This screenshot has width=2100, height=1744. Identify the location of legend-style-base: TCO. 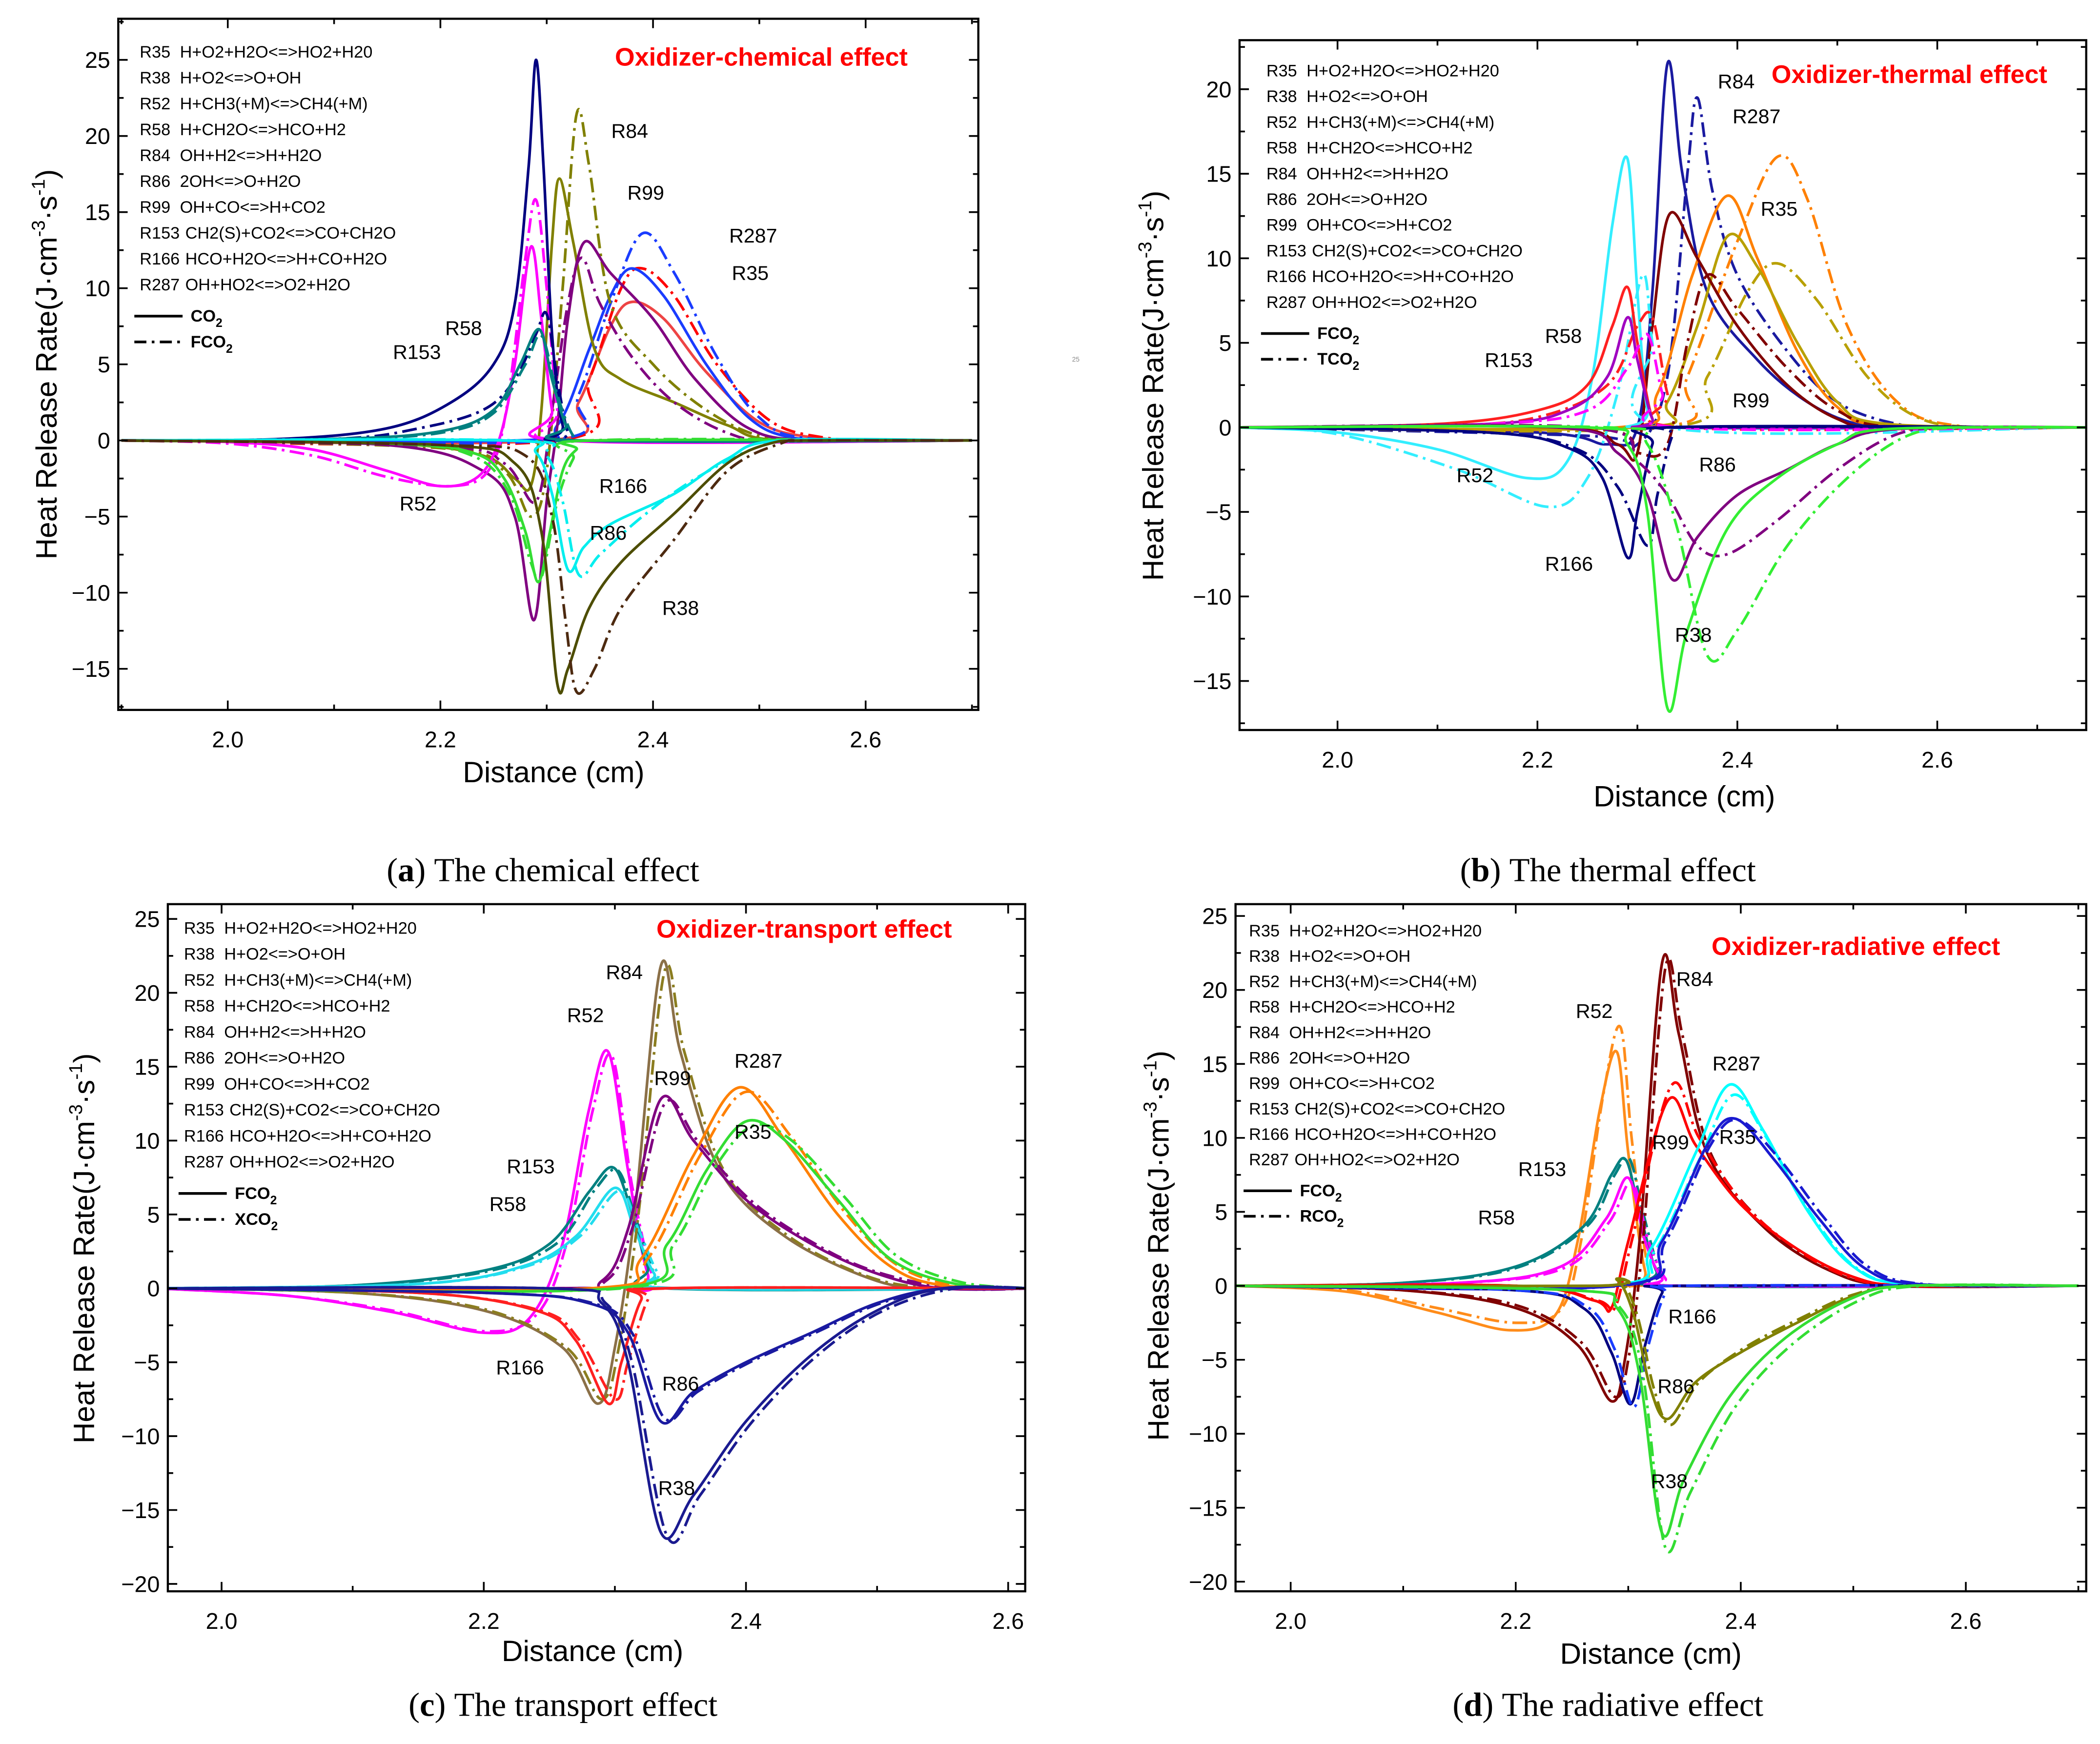
(1334, 359).